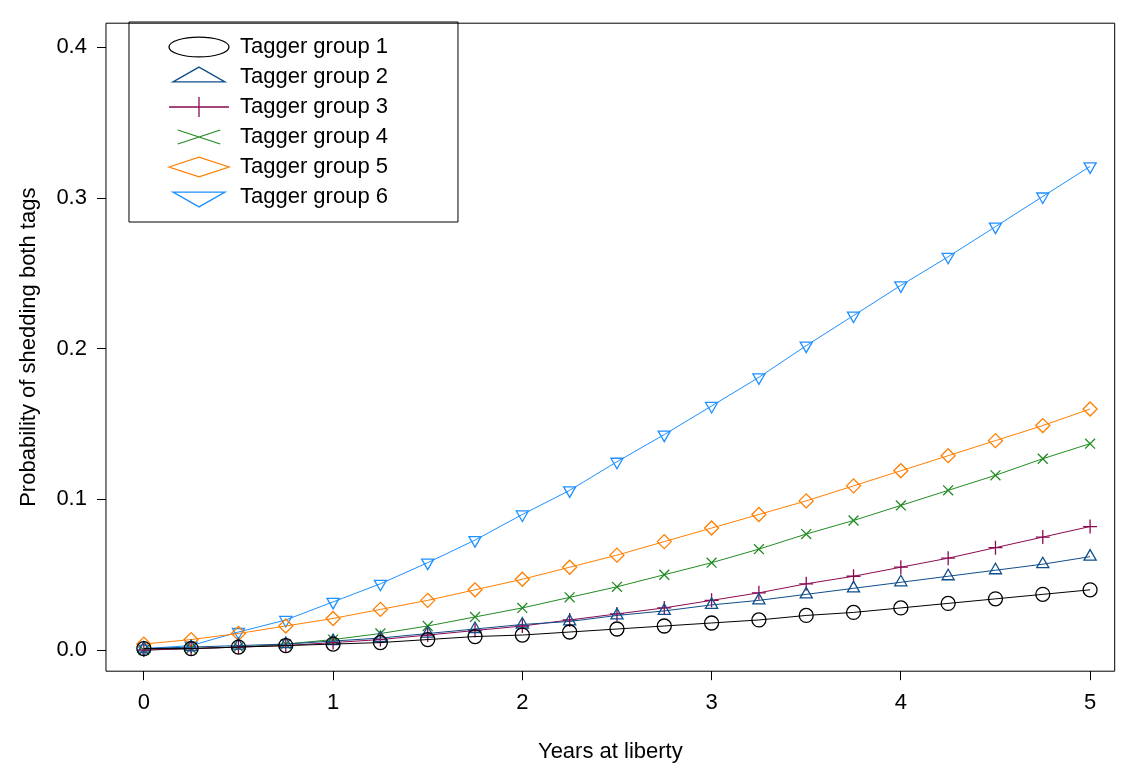  I want to click on legend-label: Tagger group 4, so click(313, 136).